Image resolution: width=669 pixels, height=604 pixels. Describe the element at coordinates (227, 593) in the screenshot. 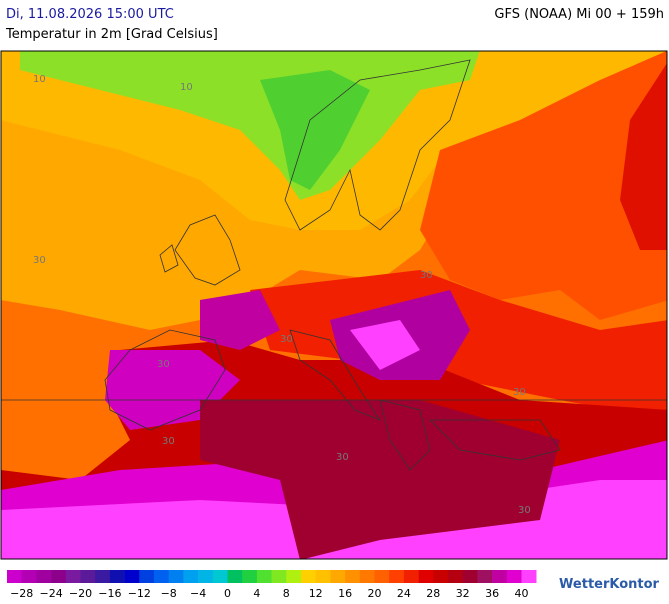

I see `legend-tick: 0` at that location.